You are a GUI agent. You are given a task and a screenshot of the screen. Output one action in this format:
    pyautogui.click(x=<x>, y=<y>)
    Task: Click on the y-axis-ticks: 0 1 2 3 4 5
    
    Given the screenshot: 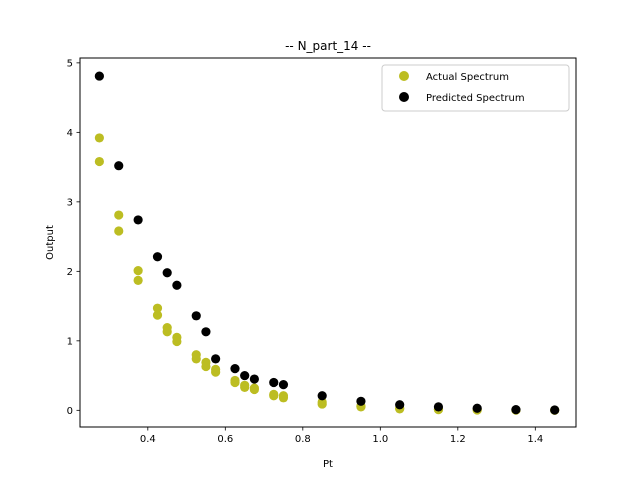 What is the action you would take?
    pyautogui.click(x=73, y=237)
    